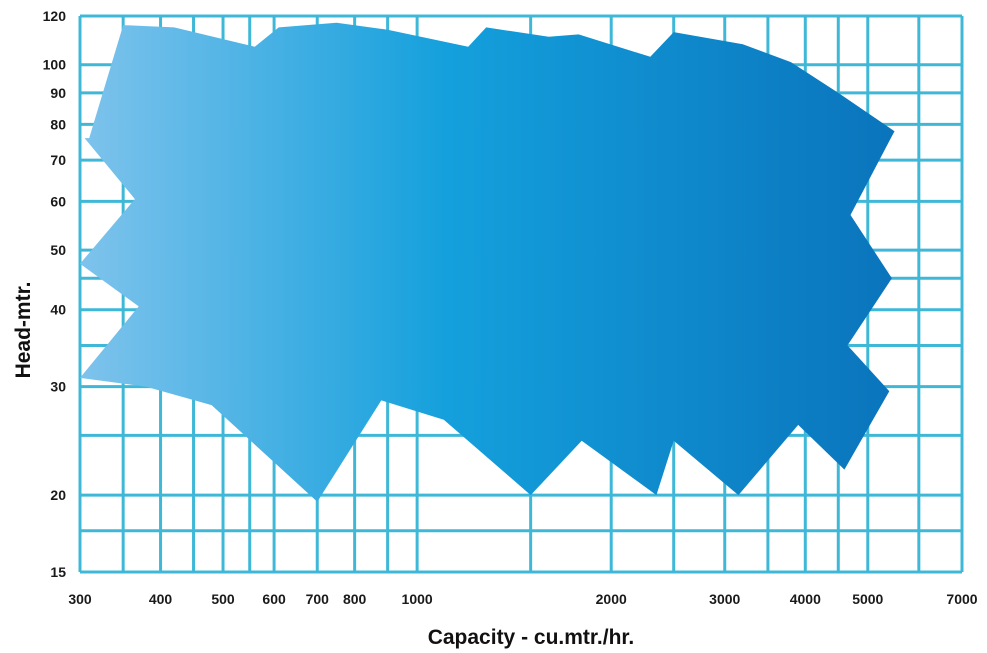 Image resolution: width=987 pixels, height=653 pixels. Describe the element at coordinates (318, 599) in the screenshot. I see `x-tick-label: 700` at that location.